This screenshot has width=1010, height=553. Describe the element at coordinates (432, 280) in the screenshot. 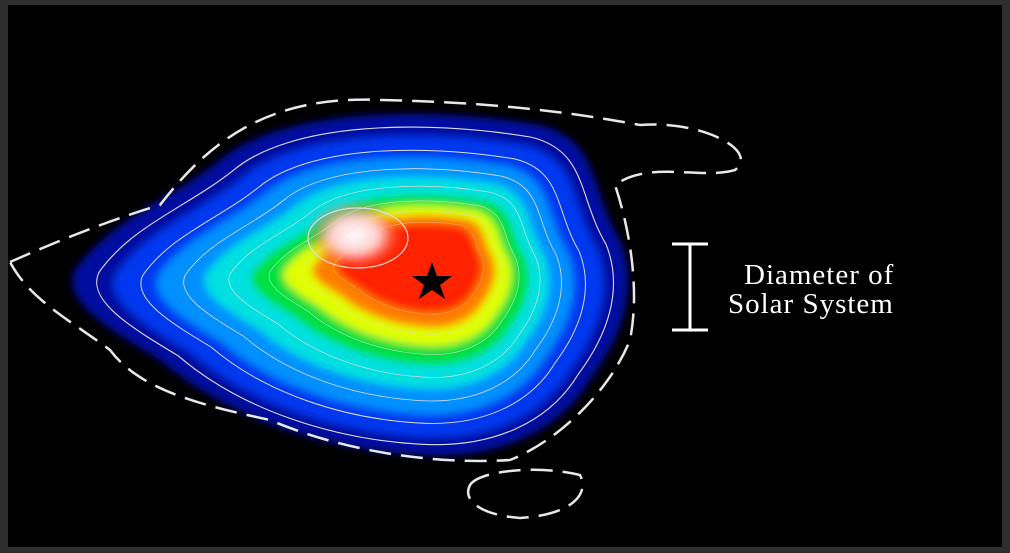

I see `star-marker` at that location.